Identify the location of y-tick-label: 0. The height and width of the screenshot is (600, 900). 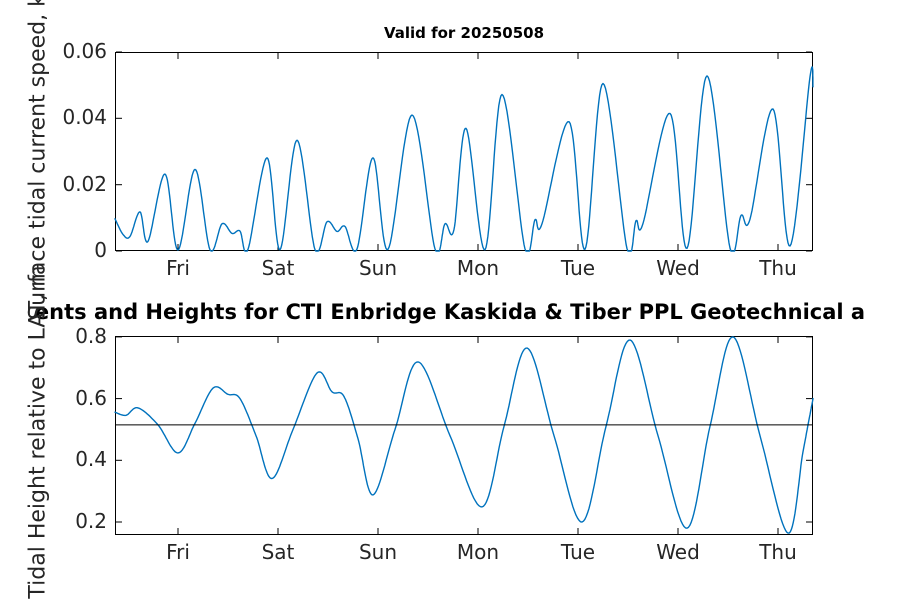
(100, 250).